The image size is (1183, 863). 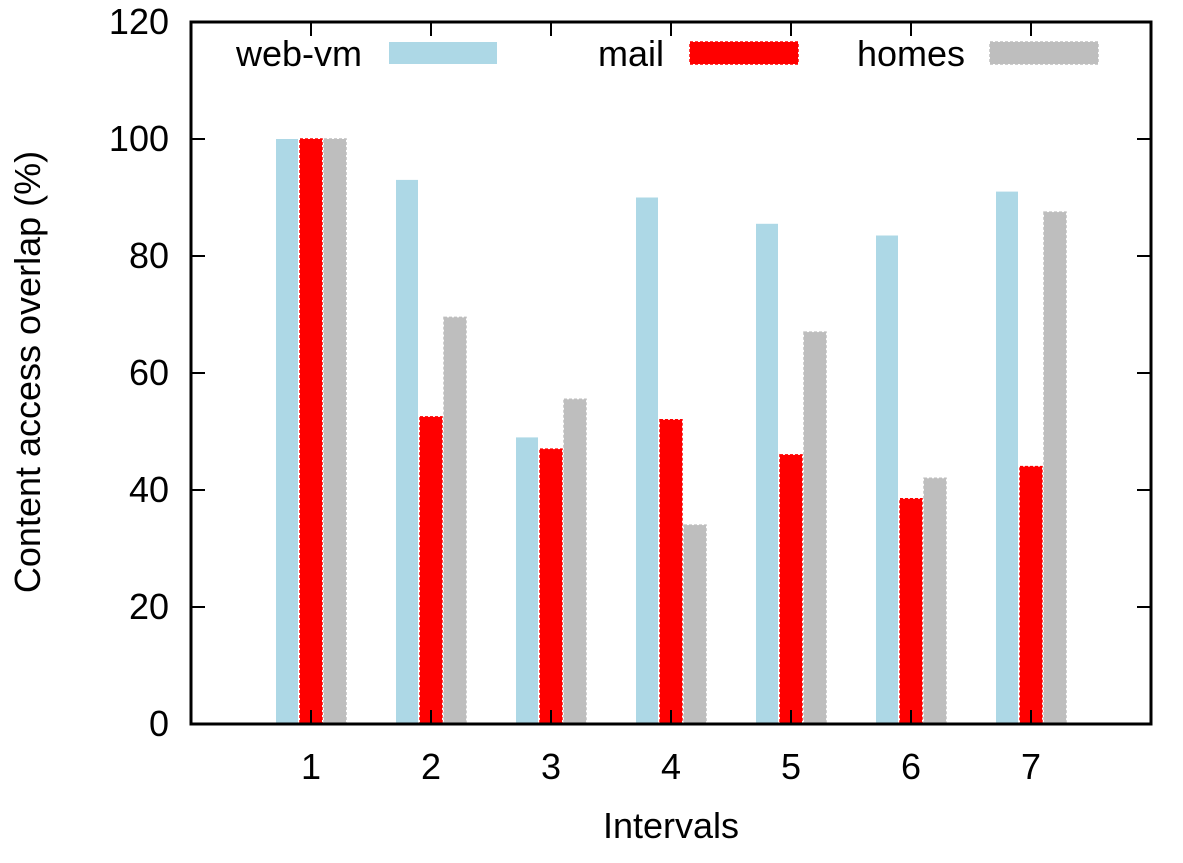 I want to click on y-tick-label-120: 120, so click(x=139, y=21).